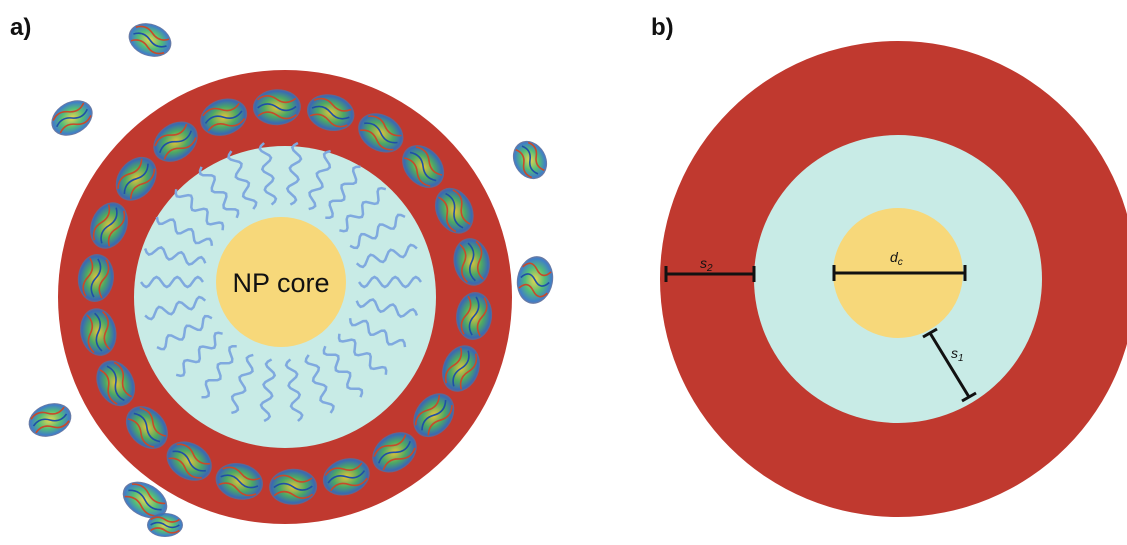  What do you see at coordinates (957, 354) in the screenshot?
I see `dimension-label-s1: s1` at bounding box center [957, 354].